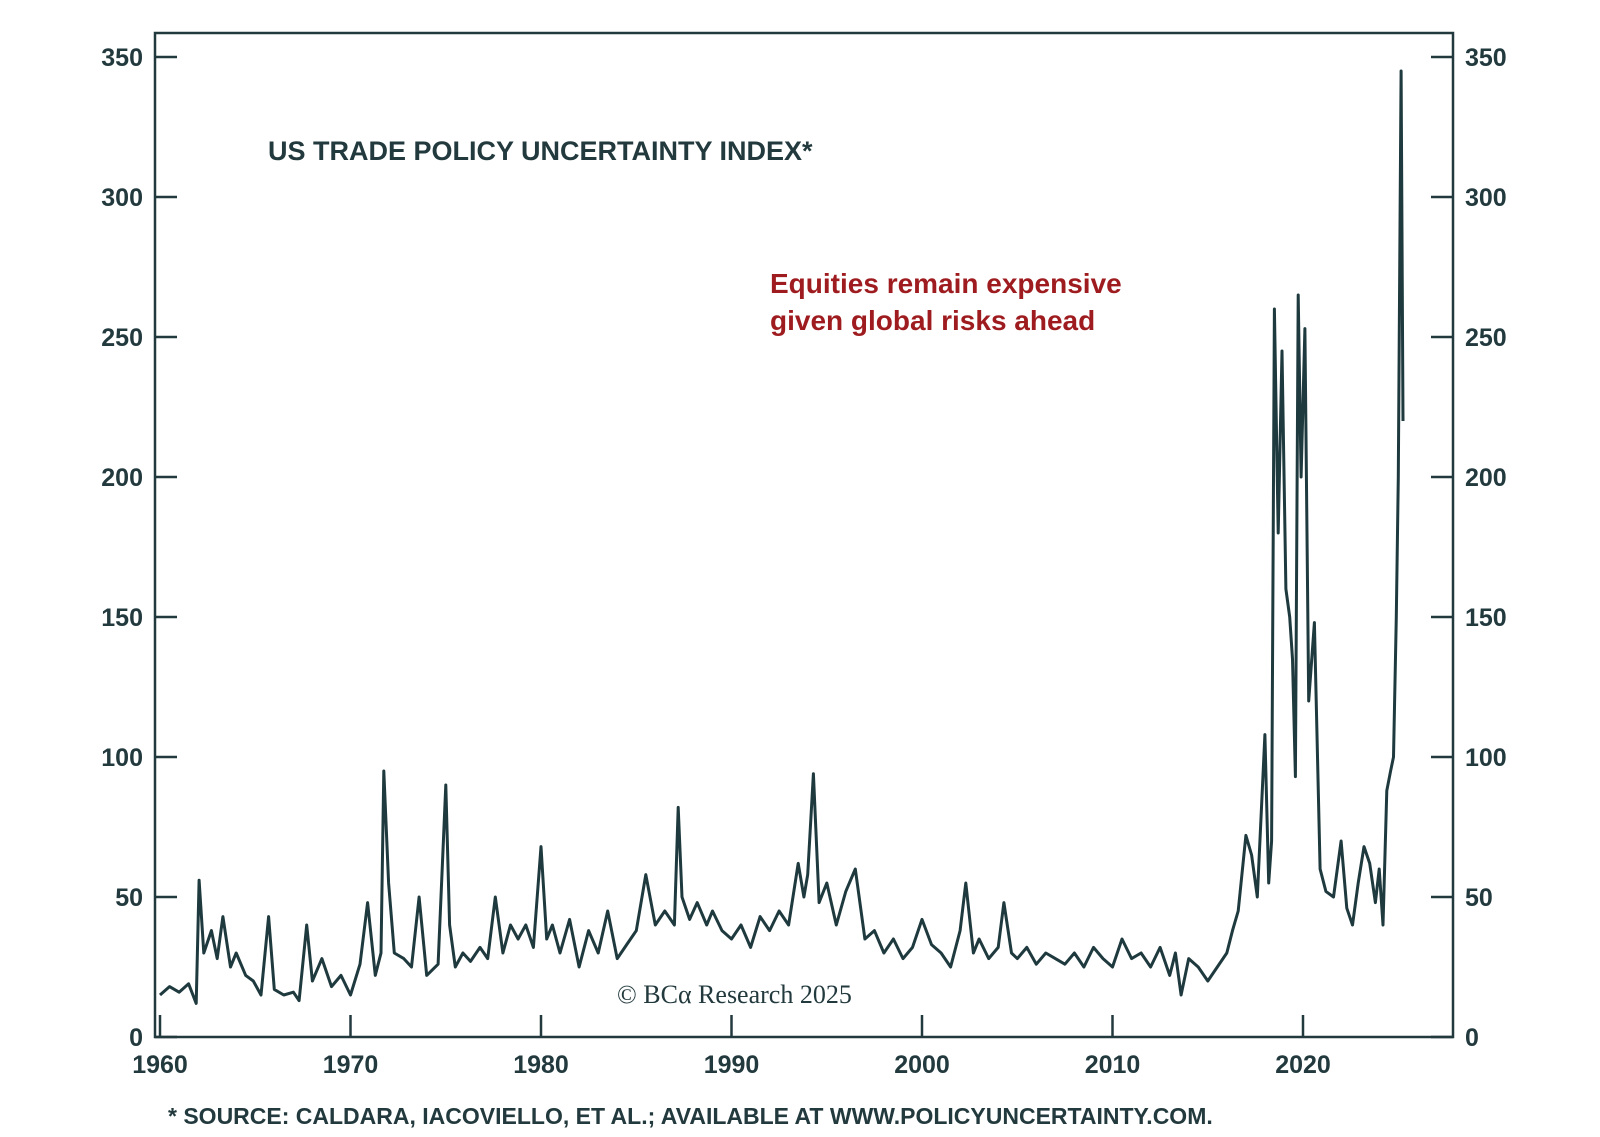  I want to click on y-tick-label-left: 50, so click(129, 898).